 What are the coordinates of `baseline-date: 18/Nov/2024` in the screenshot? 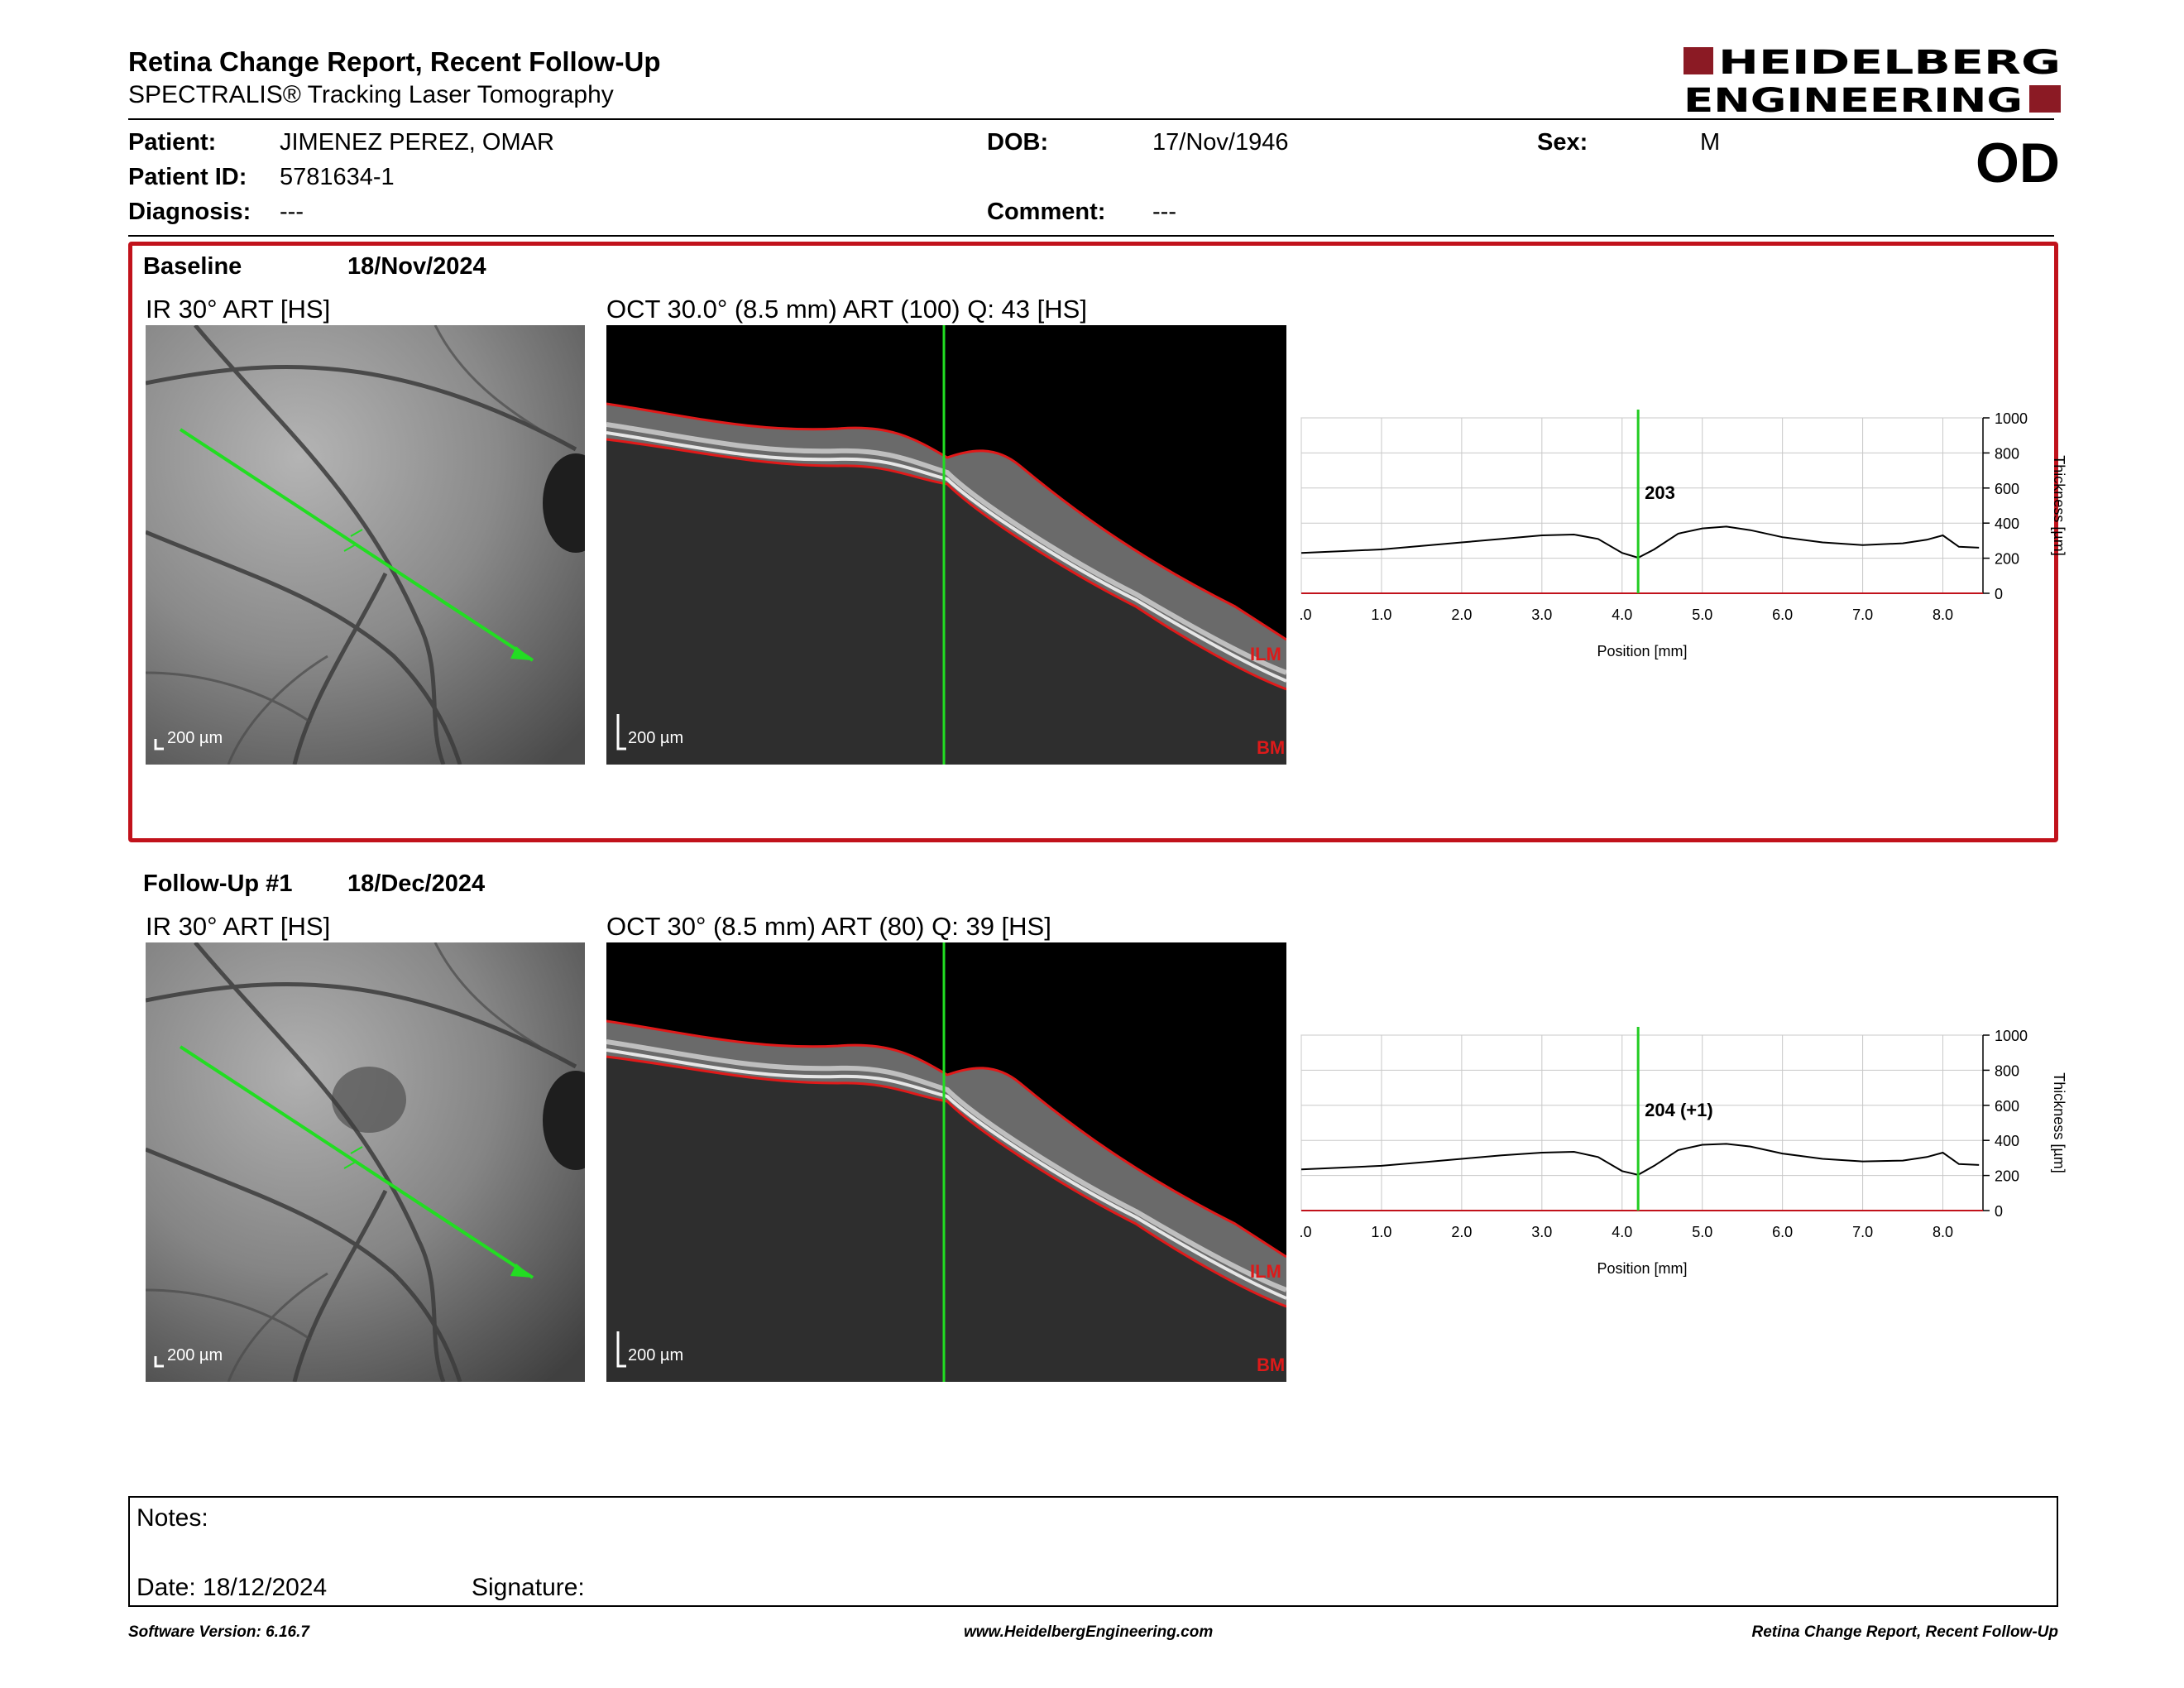 It's located at (416, 266).